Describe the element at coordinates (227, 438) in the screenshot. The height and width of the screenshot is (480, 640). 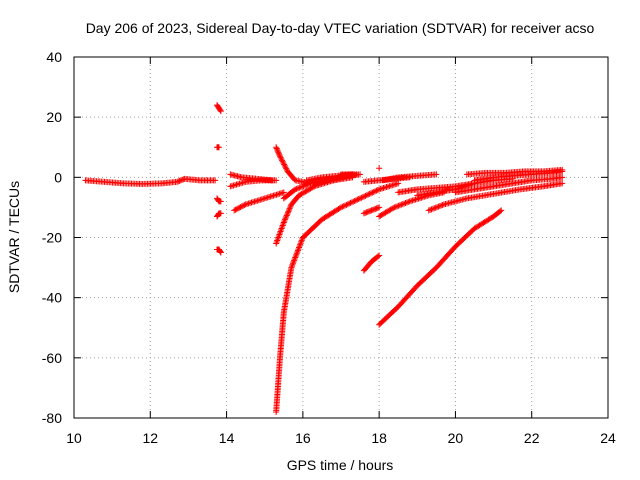
I see `x-tick-label: 14` at that location.